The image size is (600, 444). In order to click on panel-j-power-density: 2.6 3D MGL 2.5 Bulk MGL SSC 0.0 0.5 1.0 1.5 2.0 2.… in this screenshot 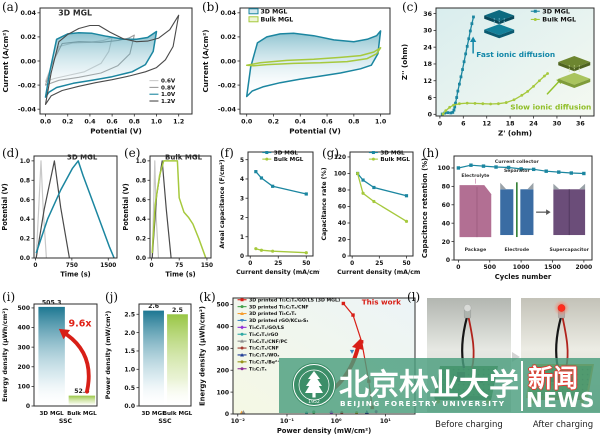, I will do `click(150, 367)`.